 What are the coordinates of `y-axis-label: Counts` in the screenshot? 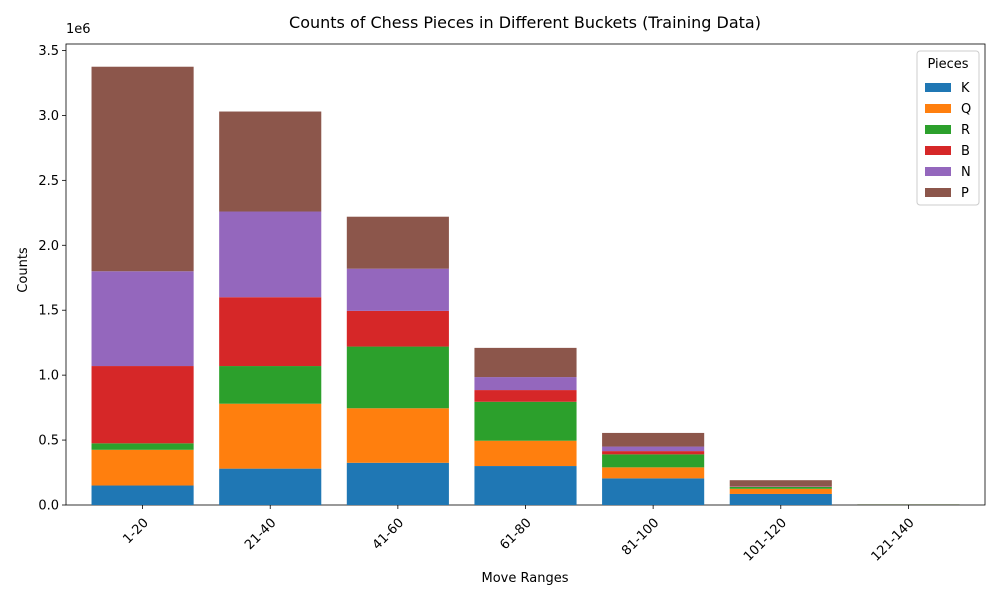 It's located at (23, 270).